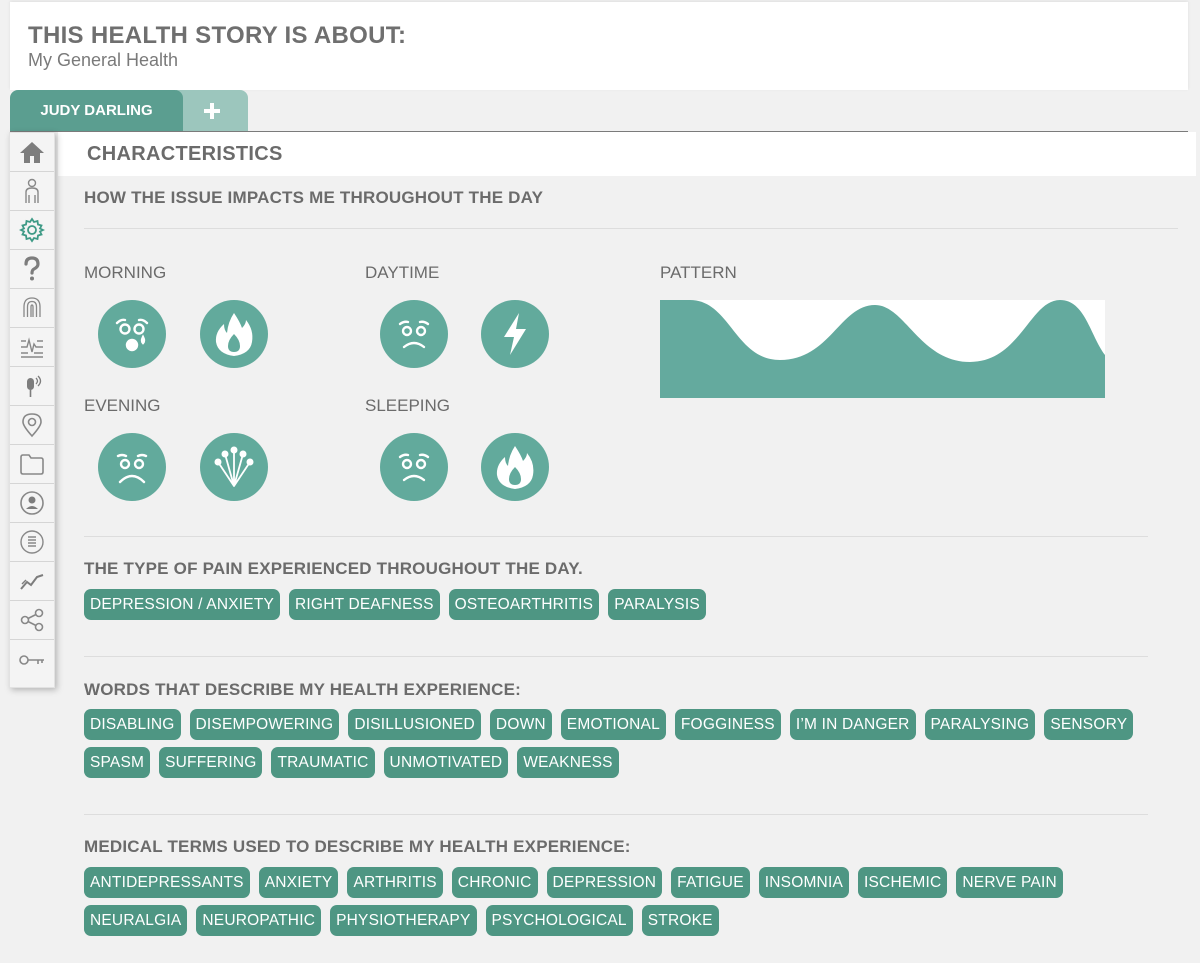 The width and height of the screenshot is (1200, 963). What do you see at coordinates (599, 131) in the screenshot?
I see `tab-divider` at bounding box center [599, 131].